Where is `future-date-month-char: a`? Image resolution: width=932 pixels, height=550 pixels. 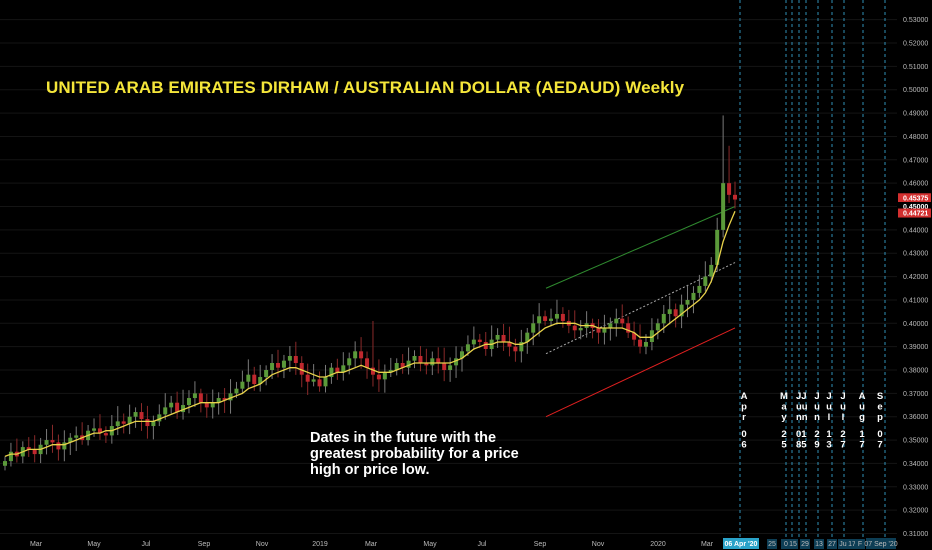 future-date-month-char: a is located at coordinates (784, 407).